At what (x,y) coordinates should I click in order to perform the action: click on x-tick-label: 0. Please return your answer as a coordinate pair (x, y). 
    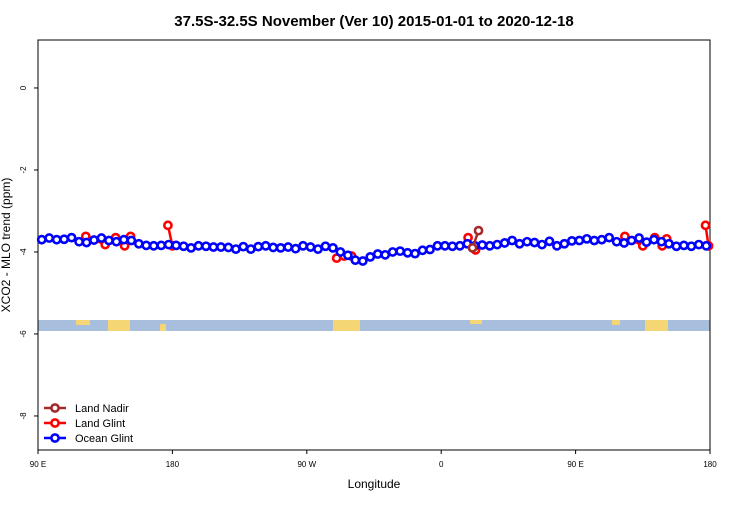
    Looking at the image, I should click on (441, 464).